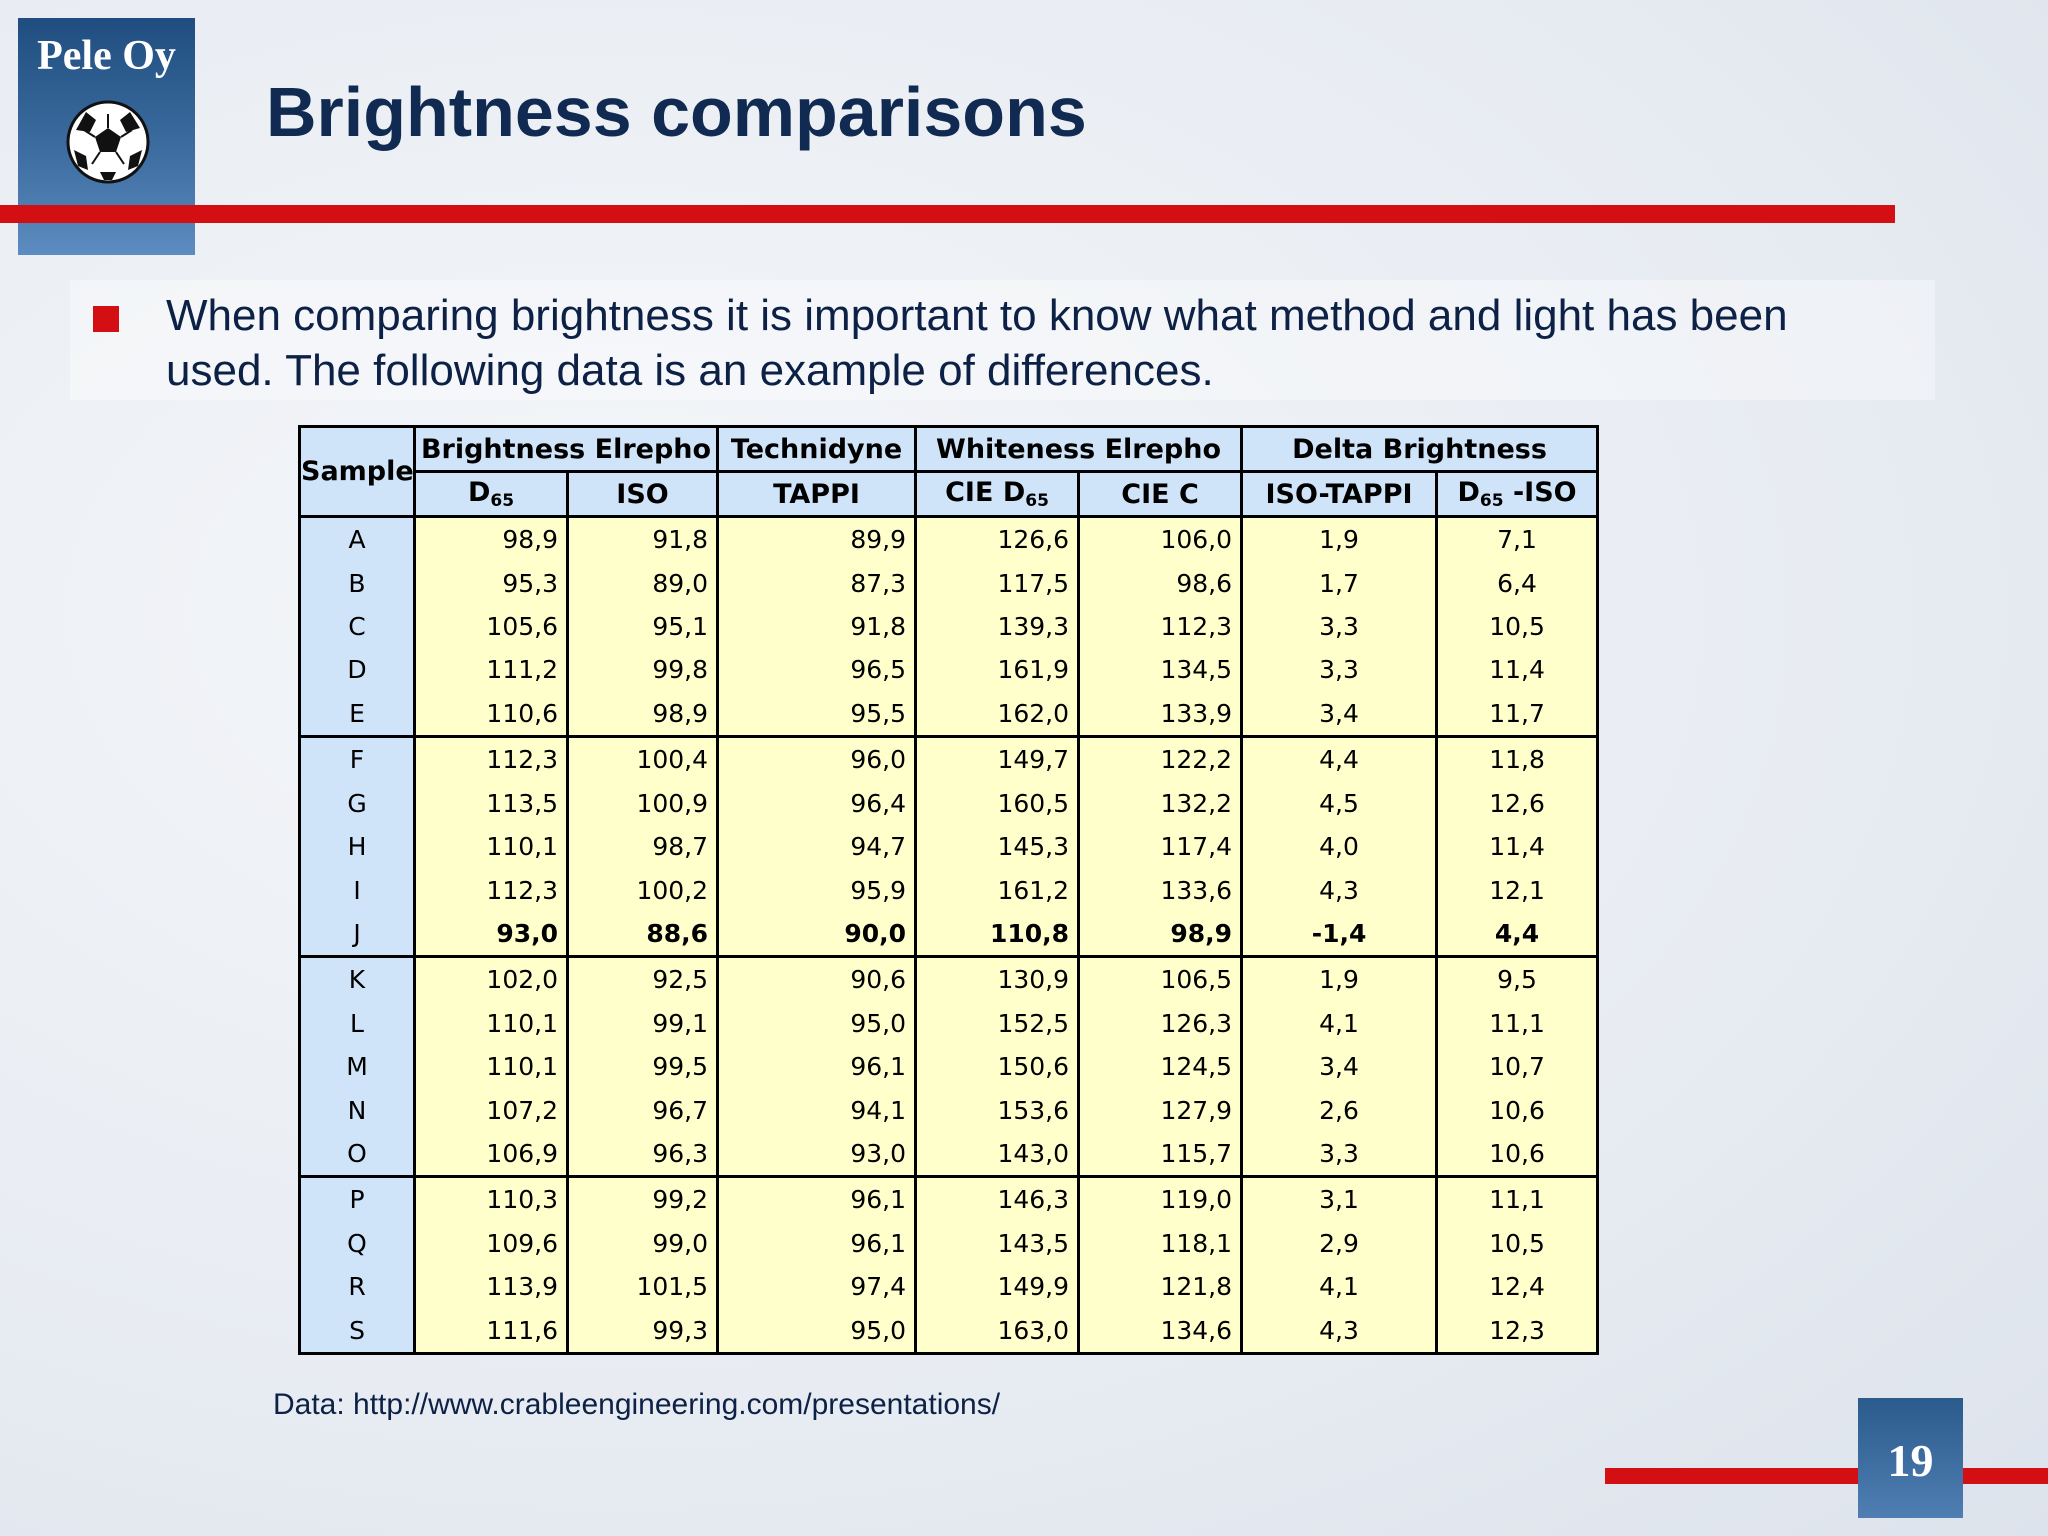 Image resolution: width=2048 pixels, height=1536 pixels. Describe the element at coordinates (997, 714) in the screenshot. I see `cell-cie-d65: 162,0` at that location.